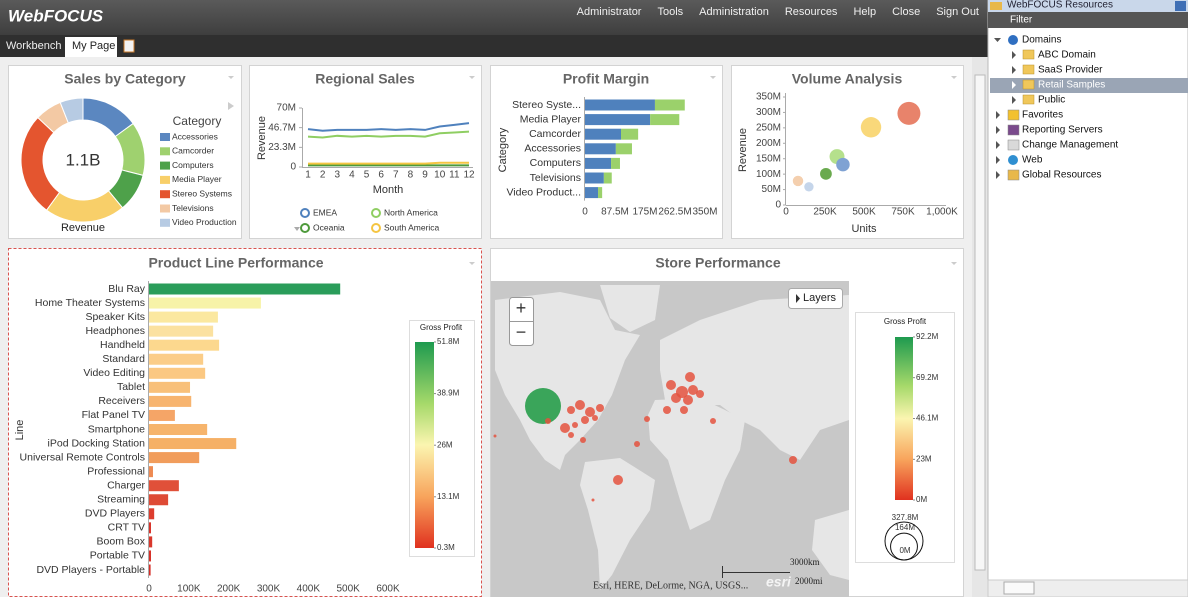  What do you see at coordinates (33, 46) in the screenshot?
I see `tab: Workbench` at bounding box center [33, 46].